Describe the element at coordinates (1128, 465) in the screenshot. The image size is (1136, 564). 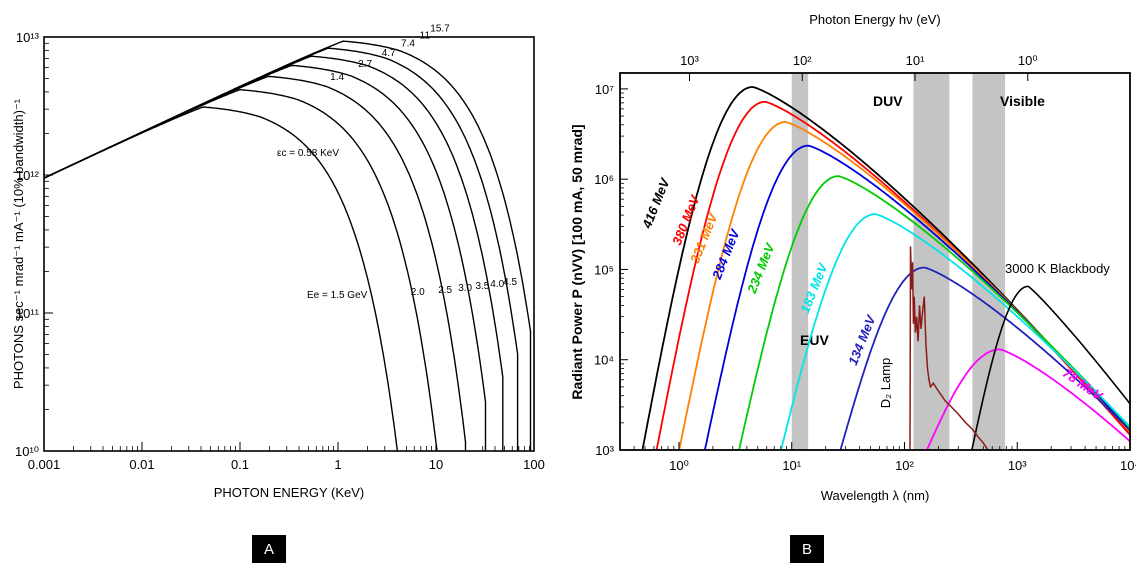
I see `chart-b-x-tick-label: 10⁴` at that location.